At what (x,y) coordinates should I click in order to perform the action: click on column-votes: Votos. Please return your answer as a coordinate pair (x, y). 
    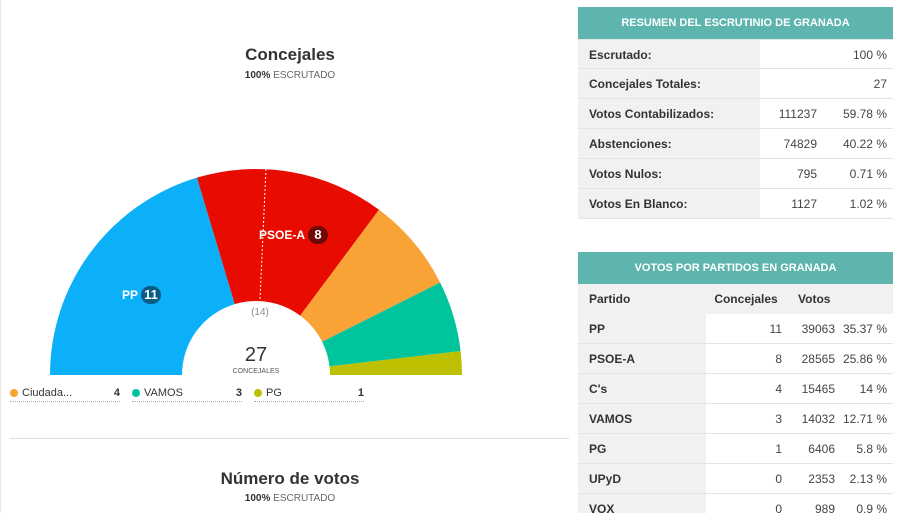
    Looking at the image, I should click on (814, 299).